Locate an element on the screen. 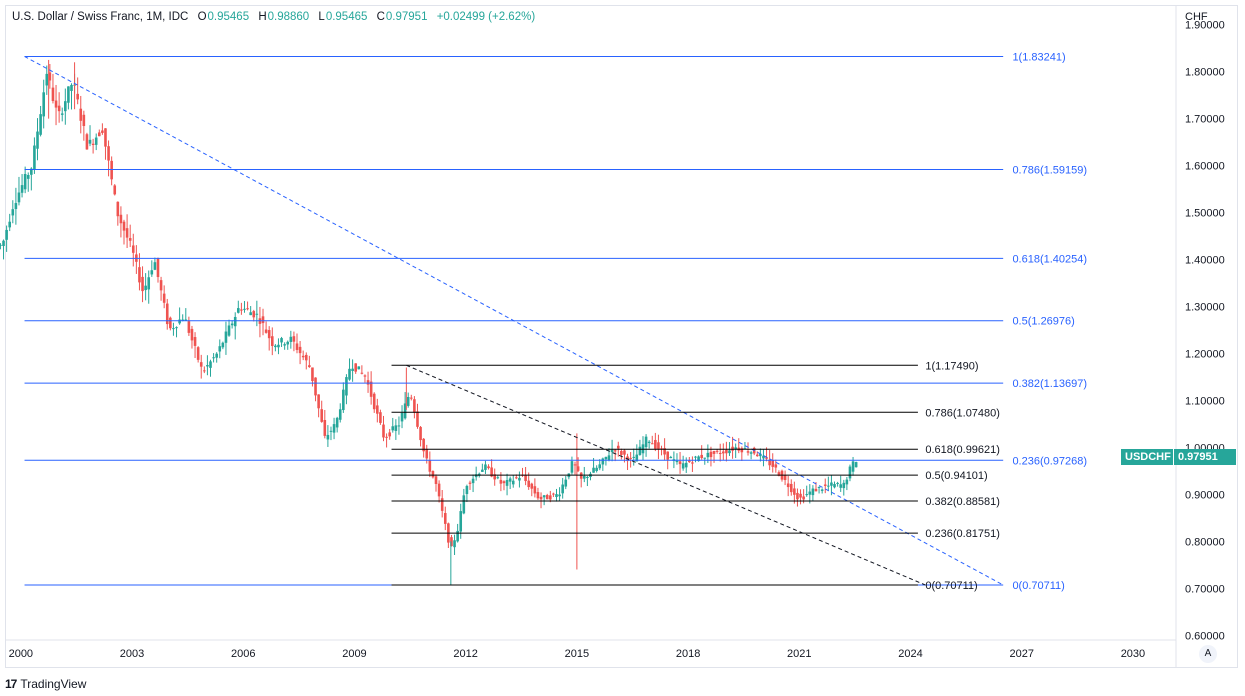 This screenshot has width=1245, height=696. tradingview-branding: 17 TradingView is located at coordinates (45, 684).